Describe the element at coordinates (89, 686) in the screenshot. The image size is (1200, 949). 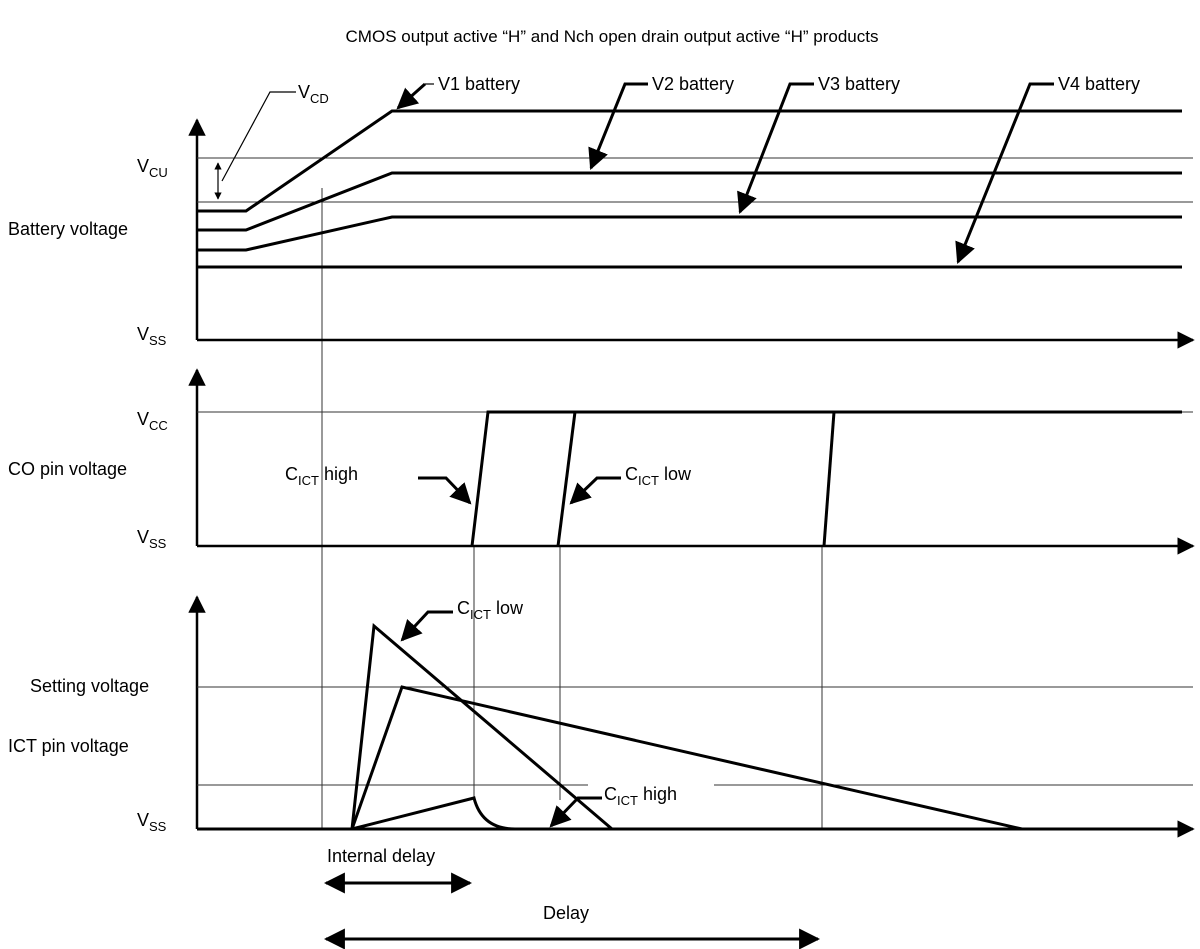
I see `setting-voltage-label: Setting voltage` at that location.